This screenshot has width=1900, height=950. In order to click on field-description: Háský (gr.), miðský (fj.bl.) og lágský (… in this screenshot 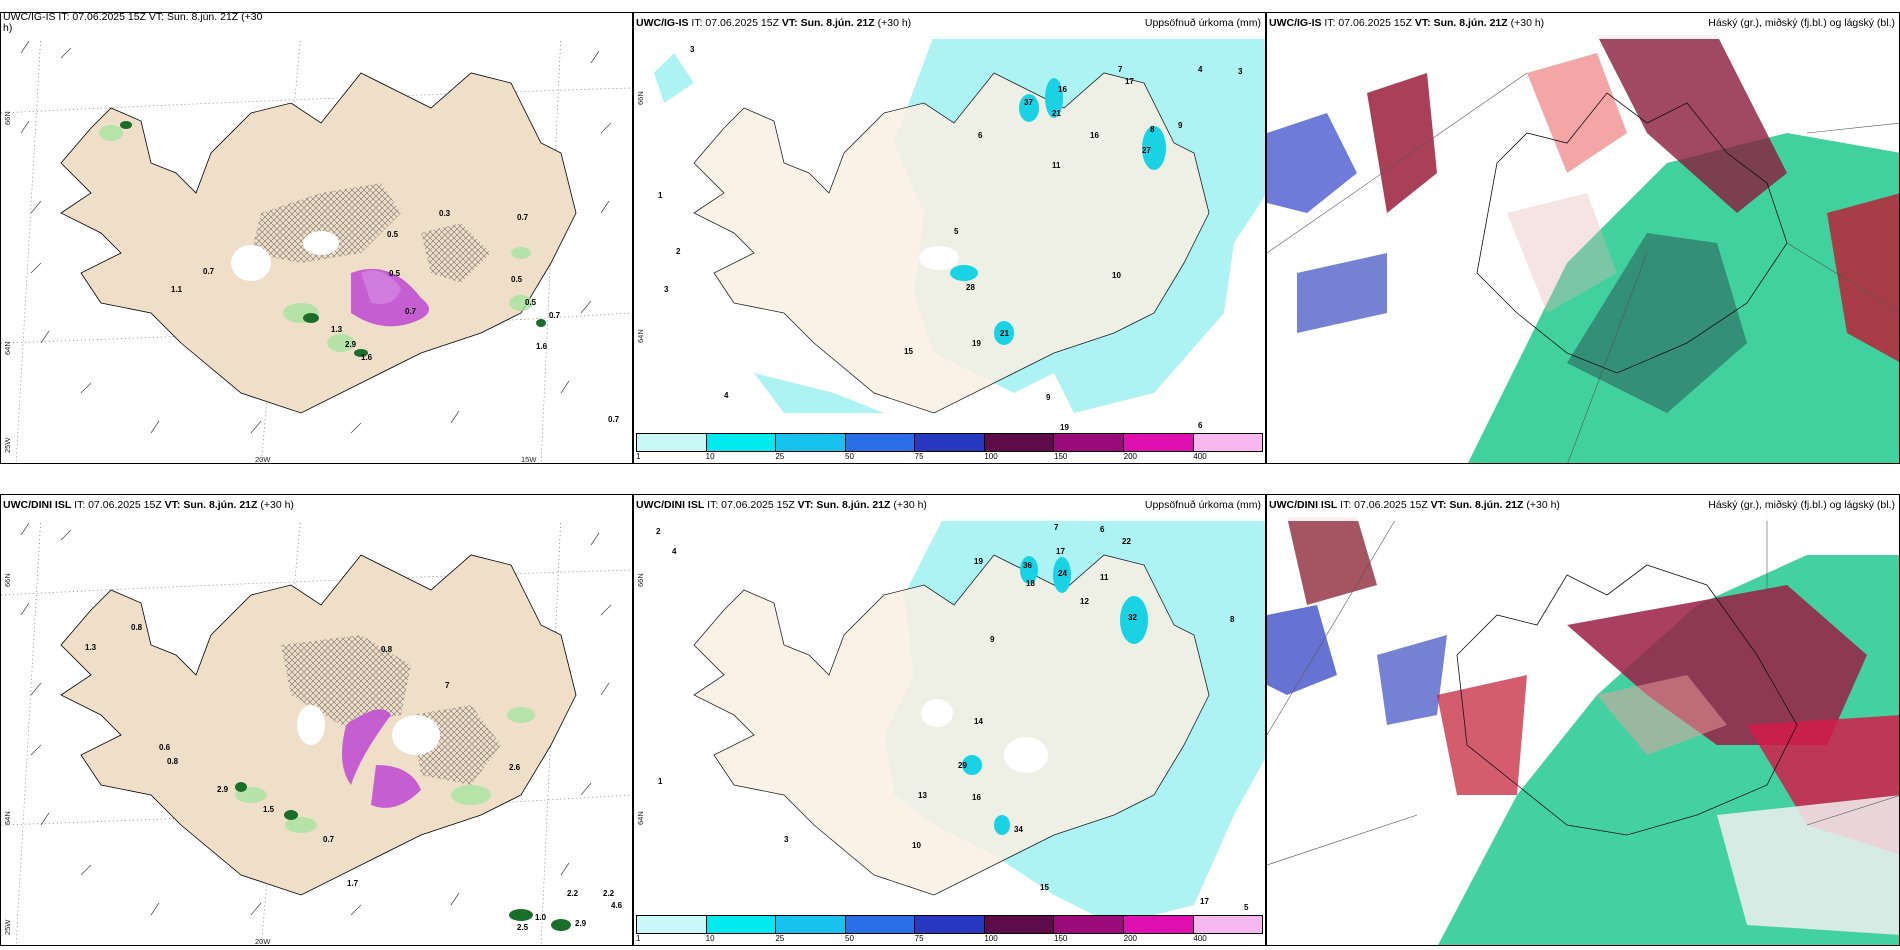, I will do `click(1801, 23)`.